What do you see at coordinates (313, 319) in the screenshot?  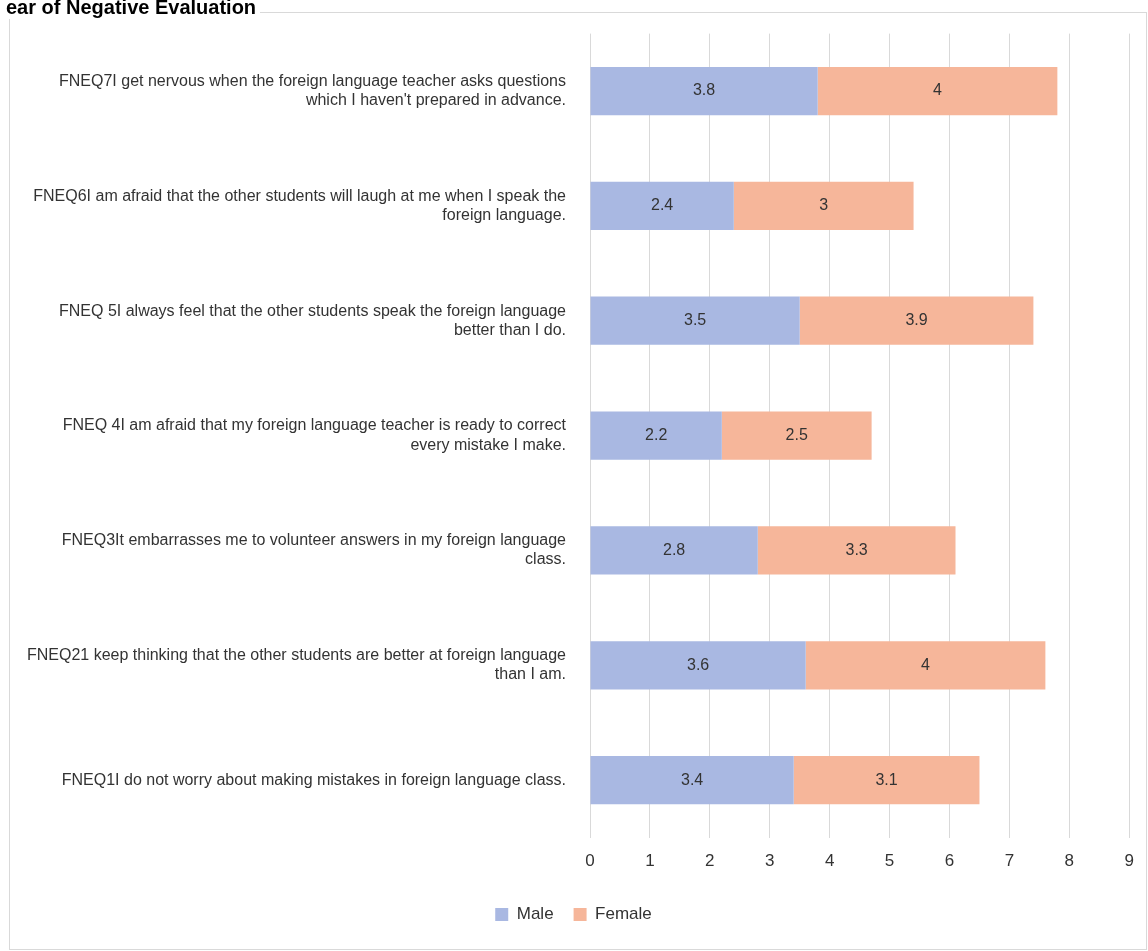 I see `y-tick-label: FNEQ 5I always feel that the other students speak the foreign language better than I do.` at bounding box center [313, 319].